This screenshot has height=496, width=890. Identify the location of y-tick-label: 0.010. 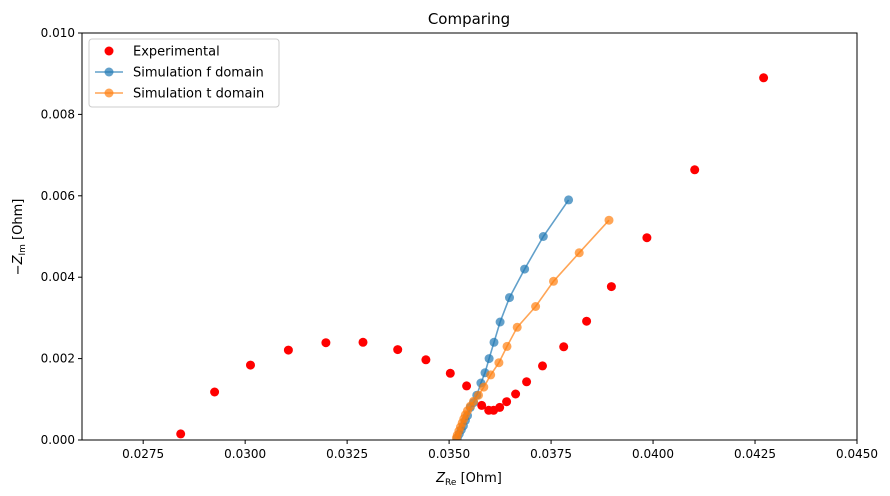
(58, 33).